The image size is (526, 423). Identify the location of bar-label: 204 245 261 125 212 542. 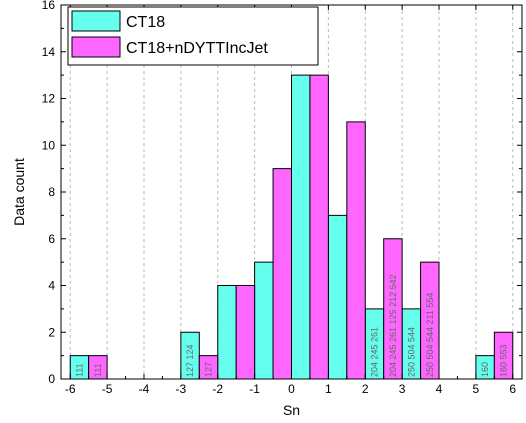
(393, 325).